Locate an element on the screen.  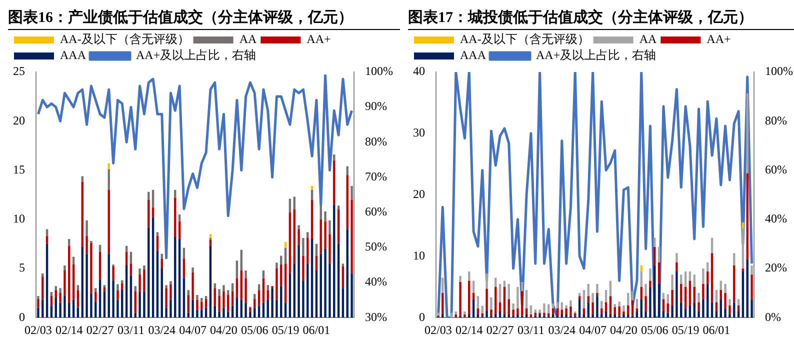
y-tick-label: 40 is located at coordinates (419, 71).